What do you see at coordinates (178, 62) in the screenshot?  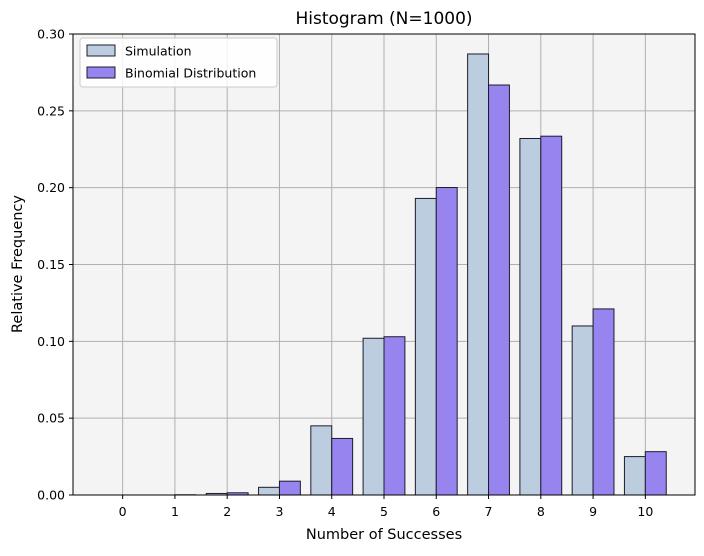 I see `legend: Simulation Binomial Distribution` at bounding box center [178, 62].